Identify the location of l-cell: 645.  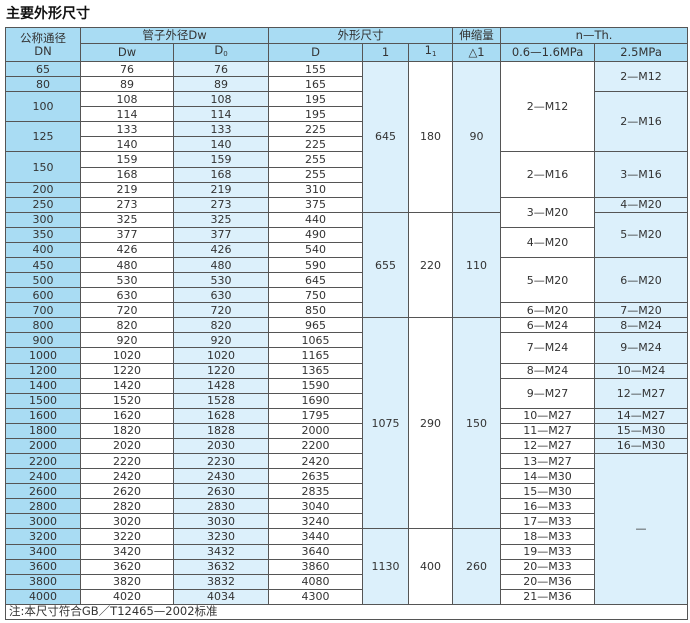
(386, 137).